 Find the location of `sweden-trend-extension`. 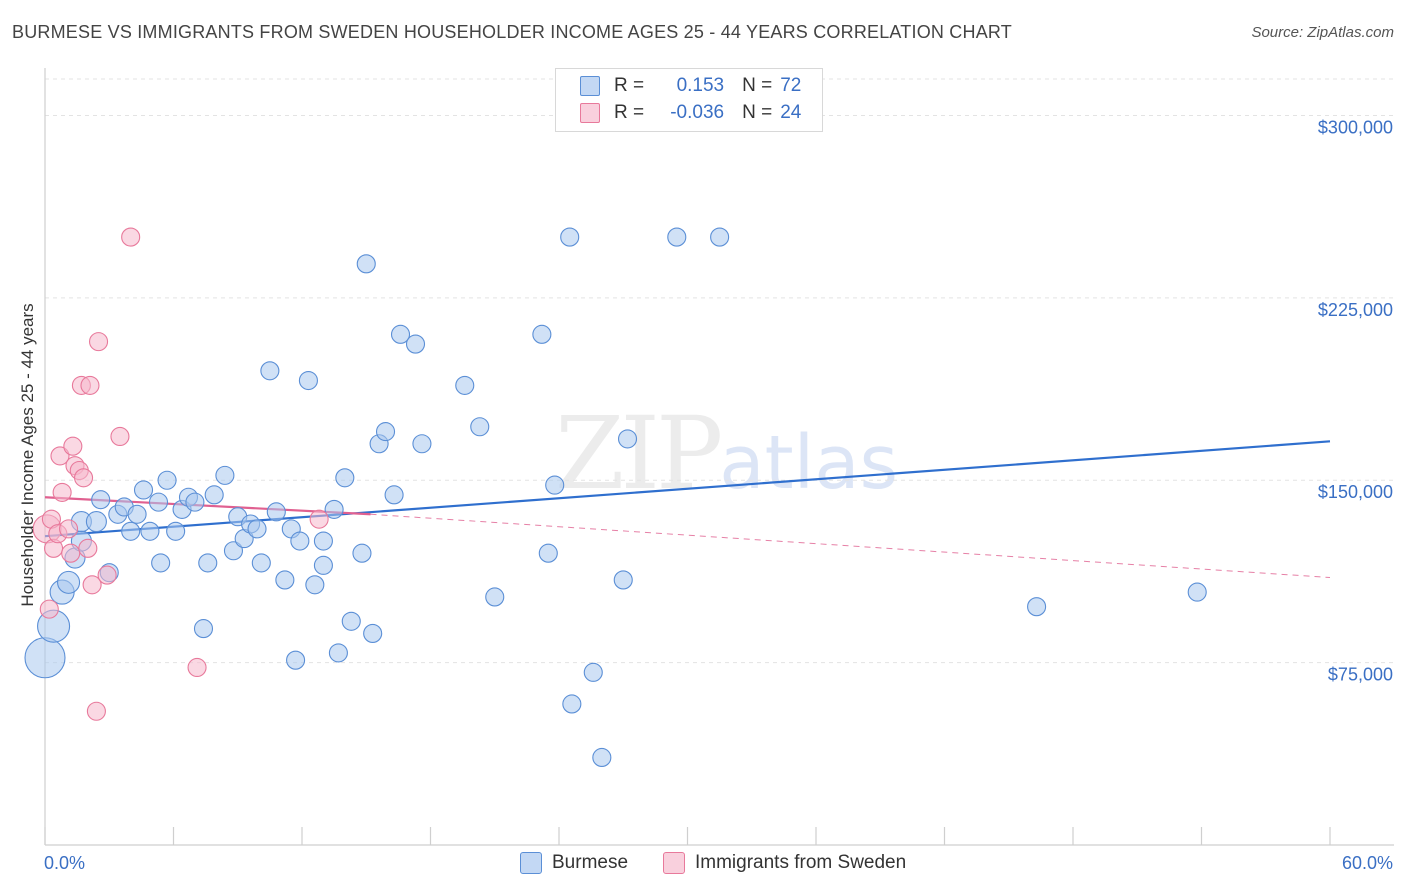

sweden-trend-extension is located at coordinates (850, 546).